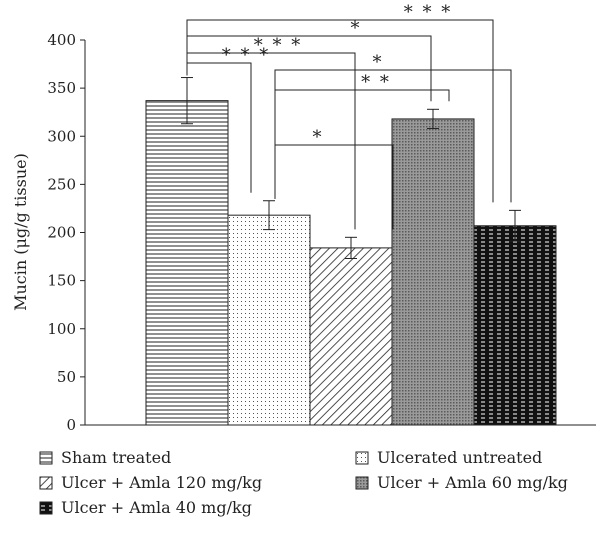 This screenshot has width=606, height=550. I want to click on y-tick-label: 350, so click(61, 88).